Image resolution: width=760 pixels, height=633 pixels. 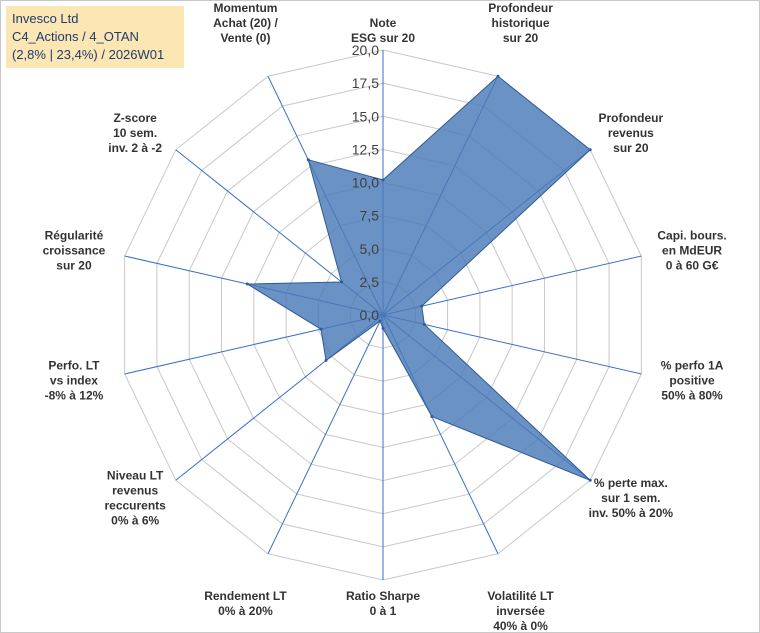 What do you see at coordinates (370, 249) in the screenshot?
I see `tick-label: 5,0` at bounding box center [370, 249].